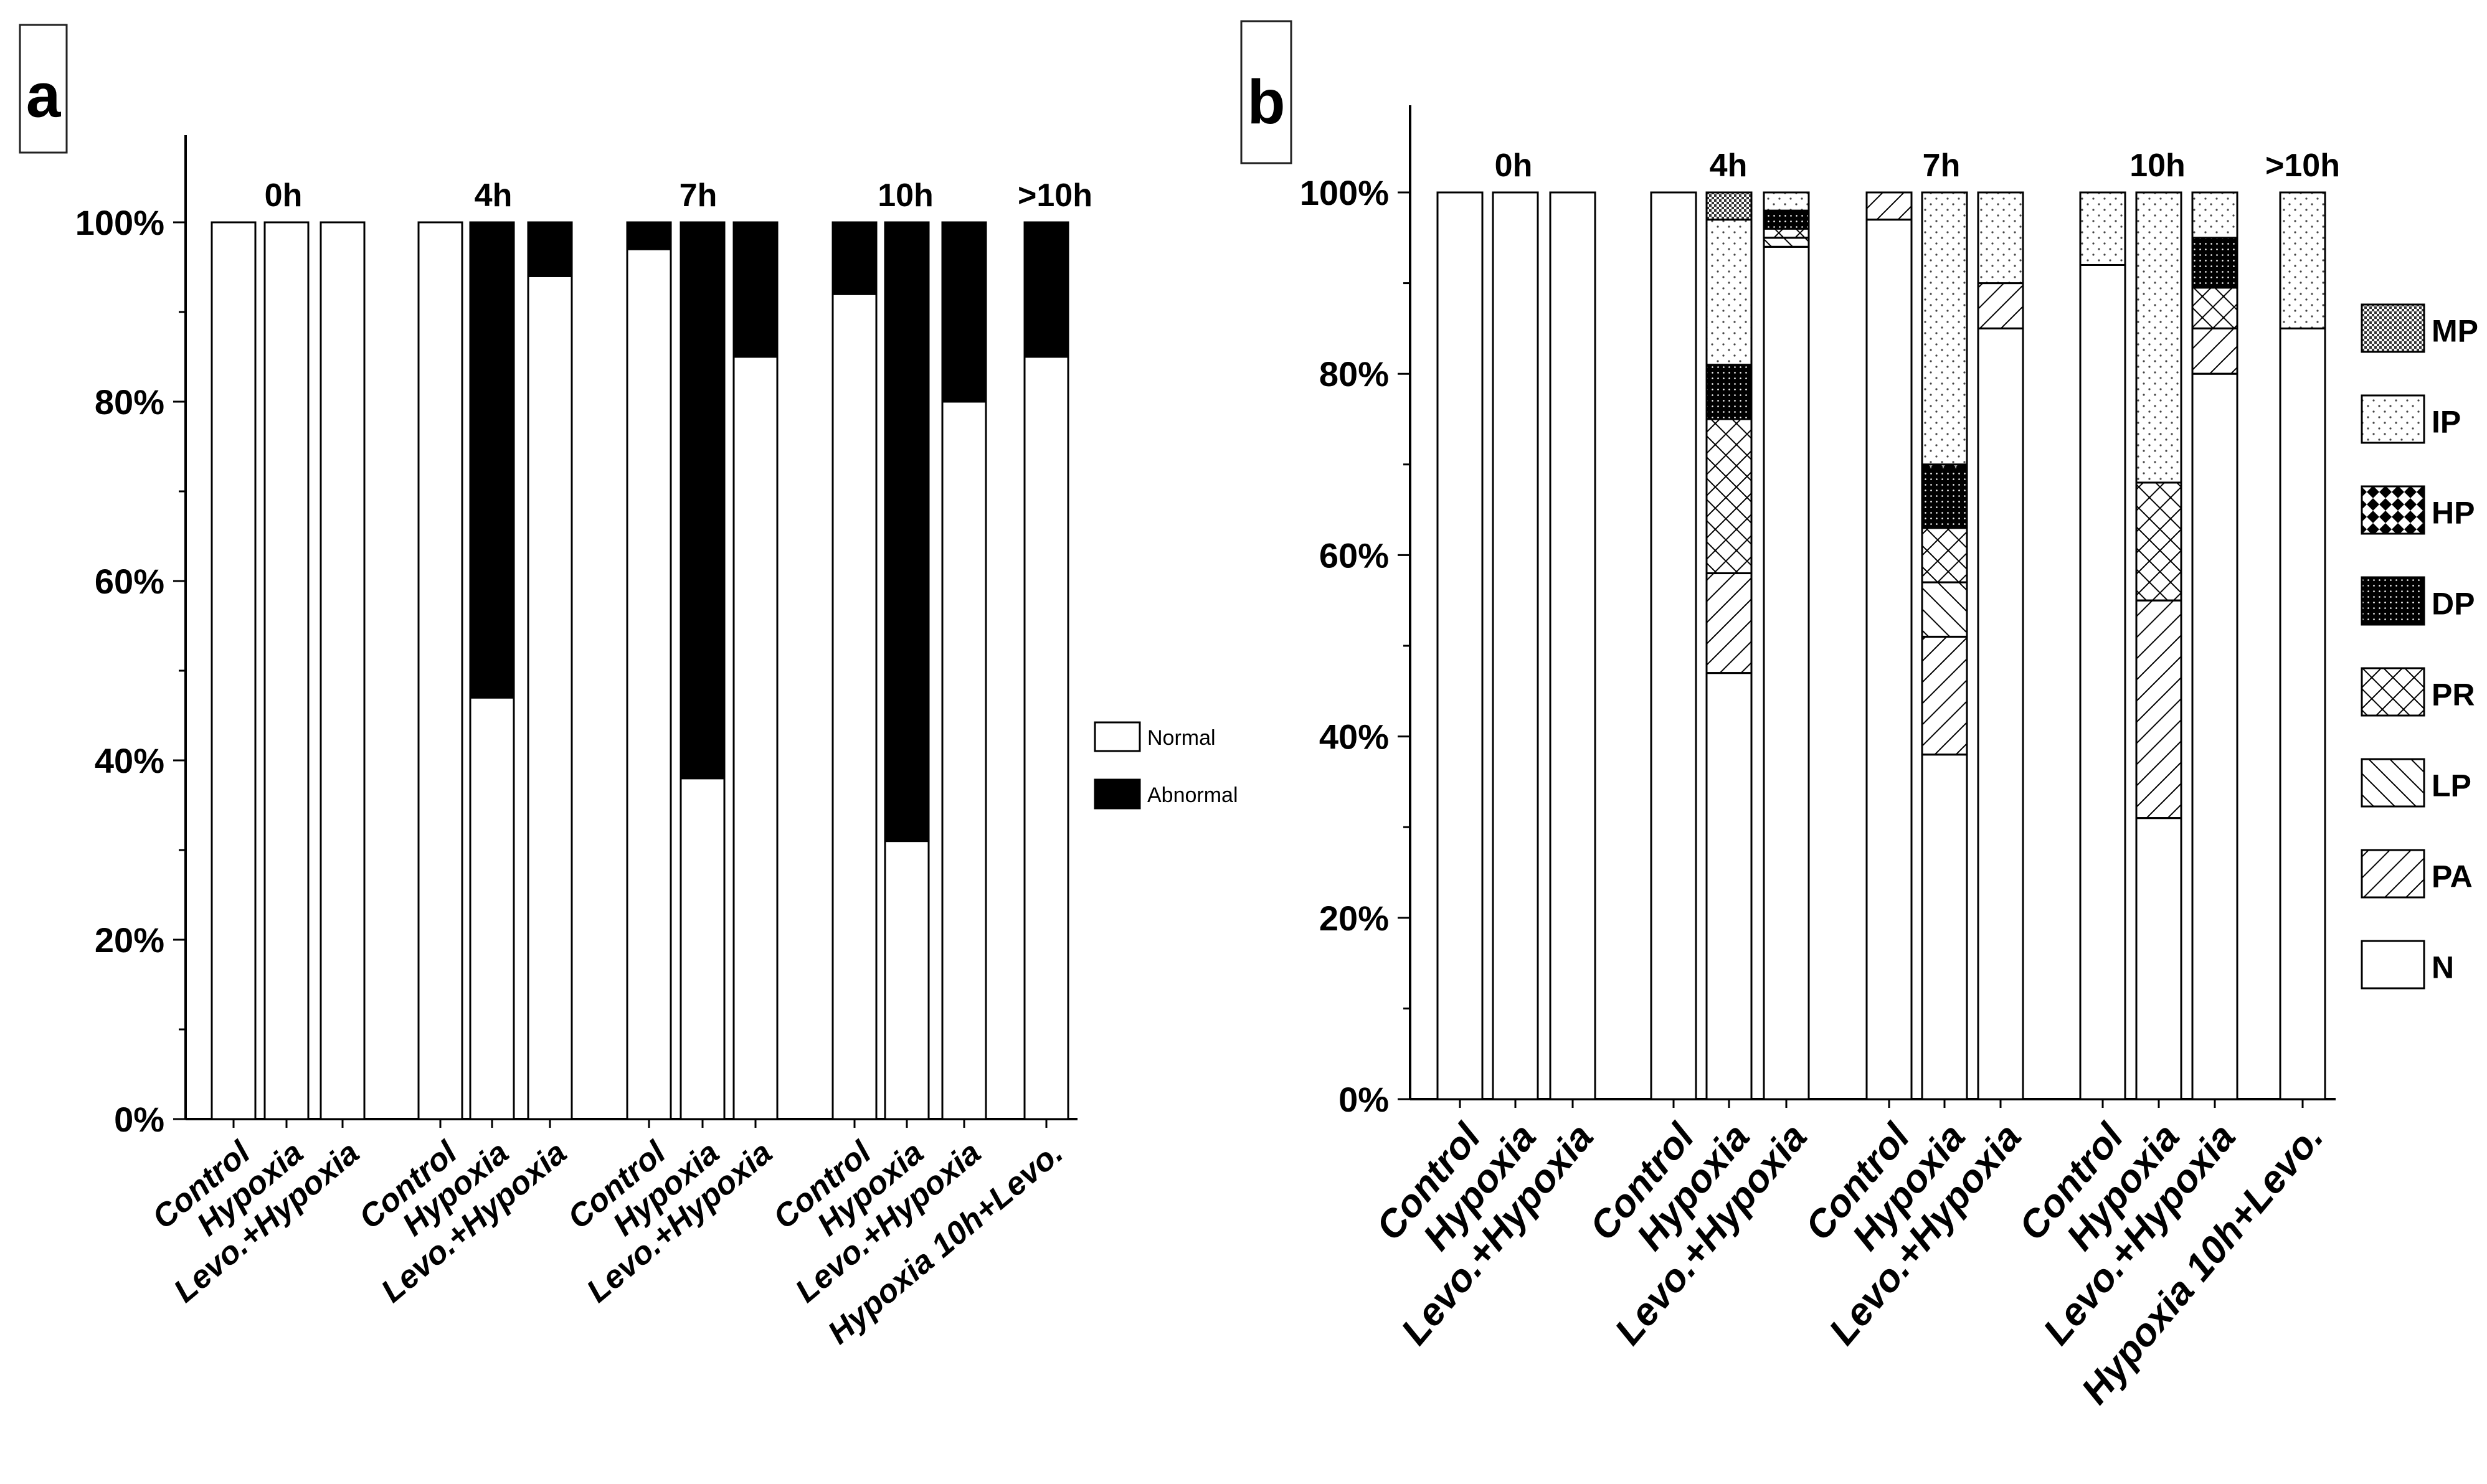  I want to click on legend-label: Abnormal, so click(1192, 795).